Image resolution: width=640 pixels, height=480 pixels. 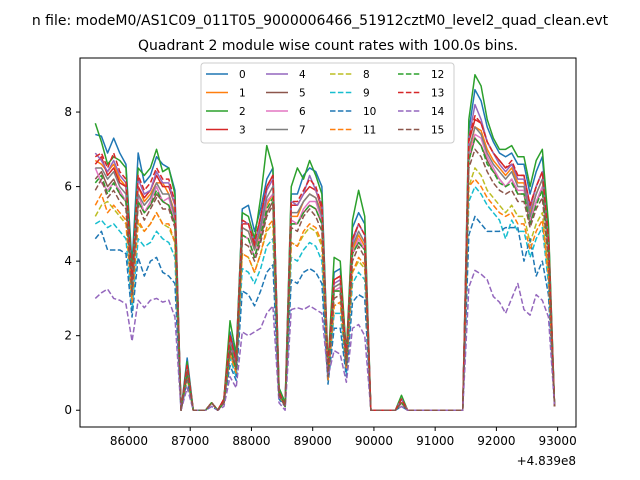 What do you see at coordinates (129, 441) in the screenshot?
I see `x-tick-label: 86000` at bounding box center [129, 441].